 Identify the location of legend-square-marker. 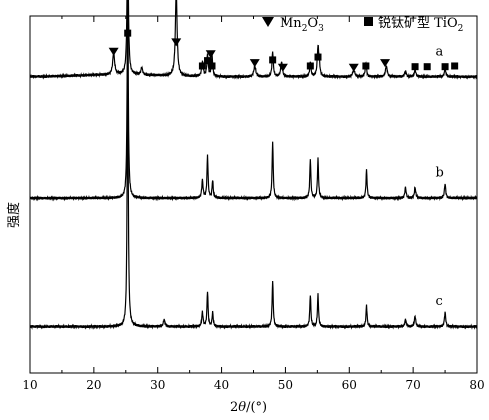
(368, 21).